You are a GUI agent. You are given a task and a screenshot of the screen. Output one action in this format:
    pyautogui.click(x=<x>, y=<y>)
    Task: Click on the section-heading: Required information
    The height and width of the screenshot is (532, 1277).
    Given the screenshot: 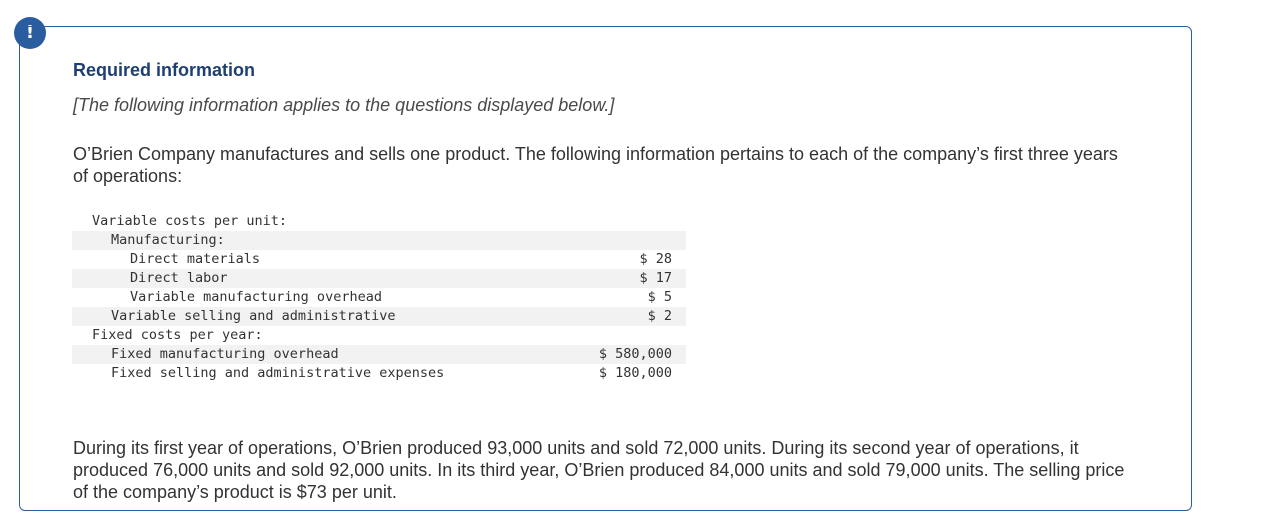 What is the action you would take?
    pyautogui.click(x=164, y=70)
    